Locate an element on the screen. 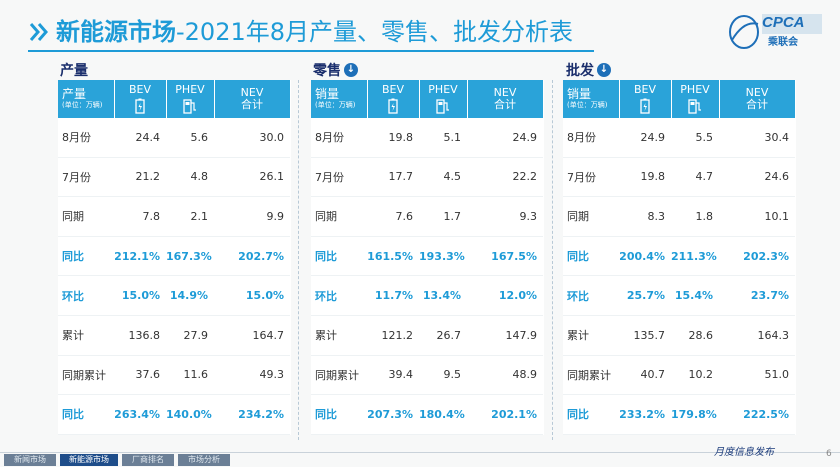 This screenshot has height=467, width=840. row-header-label: 销量 is located at coordinates (579, 94).